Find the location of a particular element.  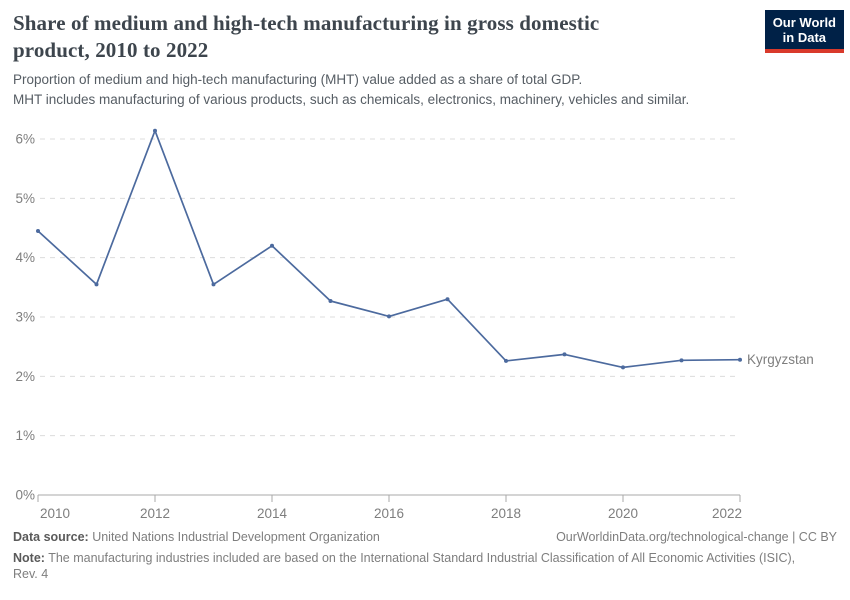

owid-logo-line2: in Data is located at coordinates (804, 37).